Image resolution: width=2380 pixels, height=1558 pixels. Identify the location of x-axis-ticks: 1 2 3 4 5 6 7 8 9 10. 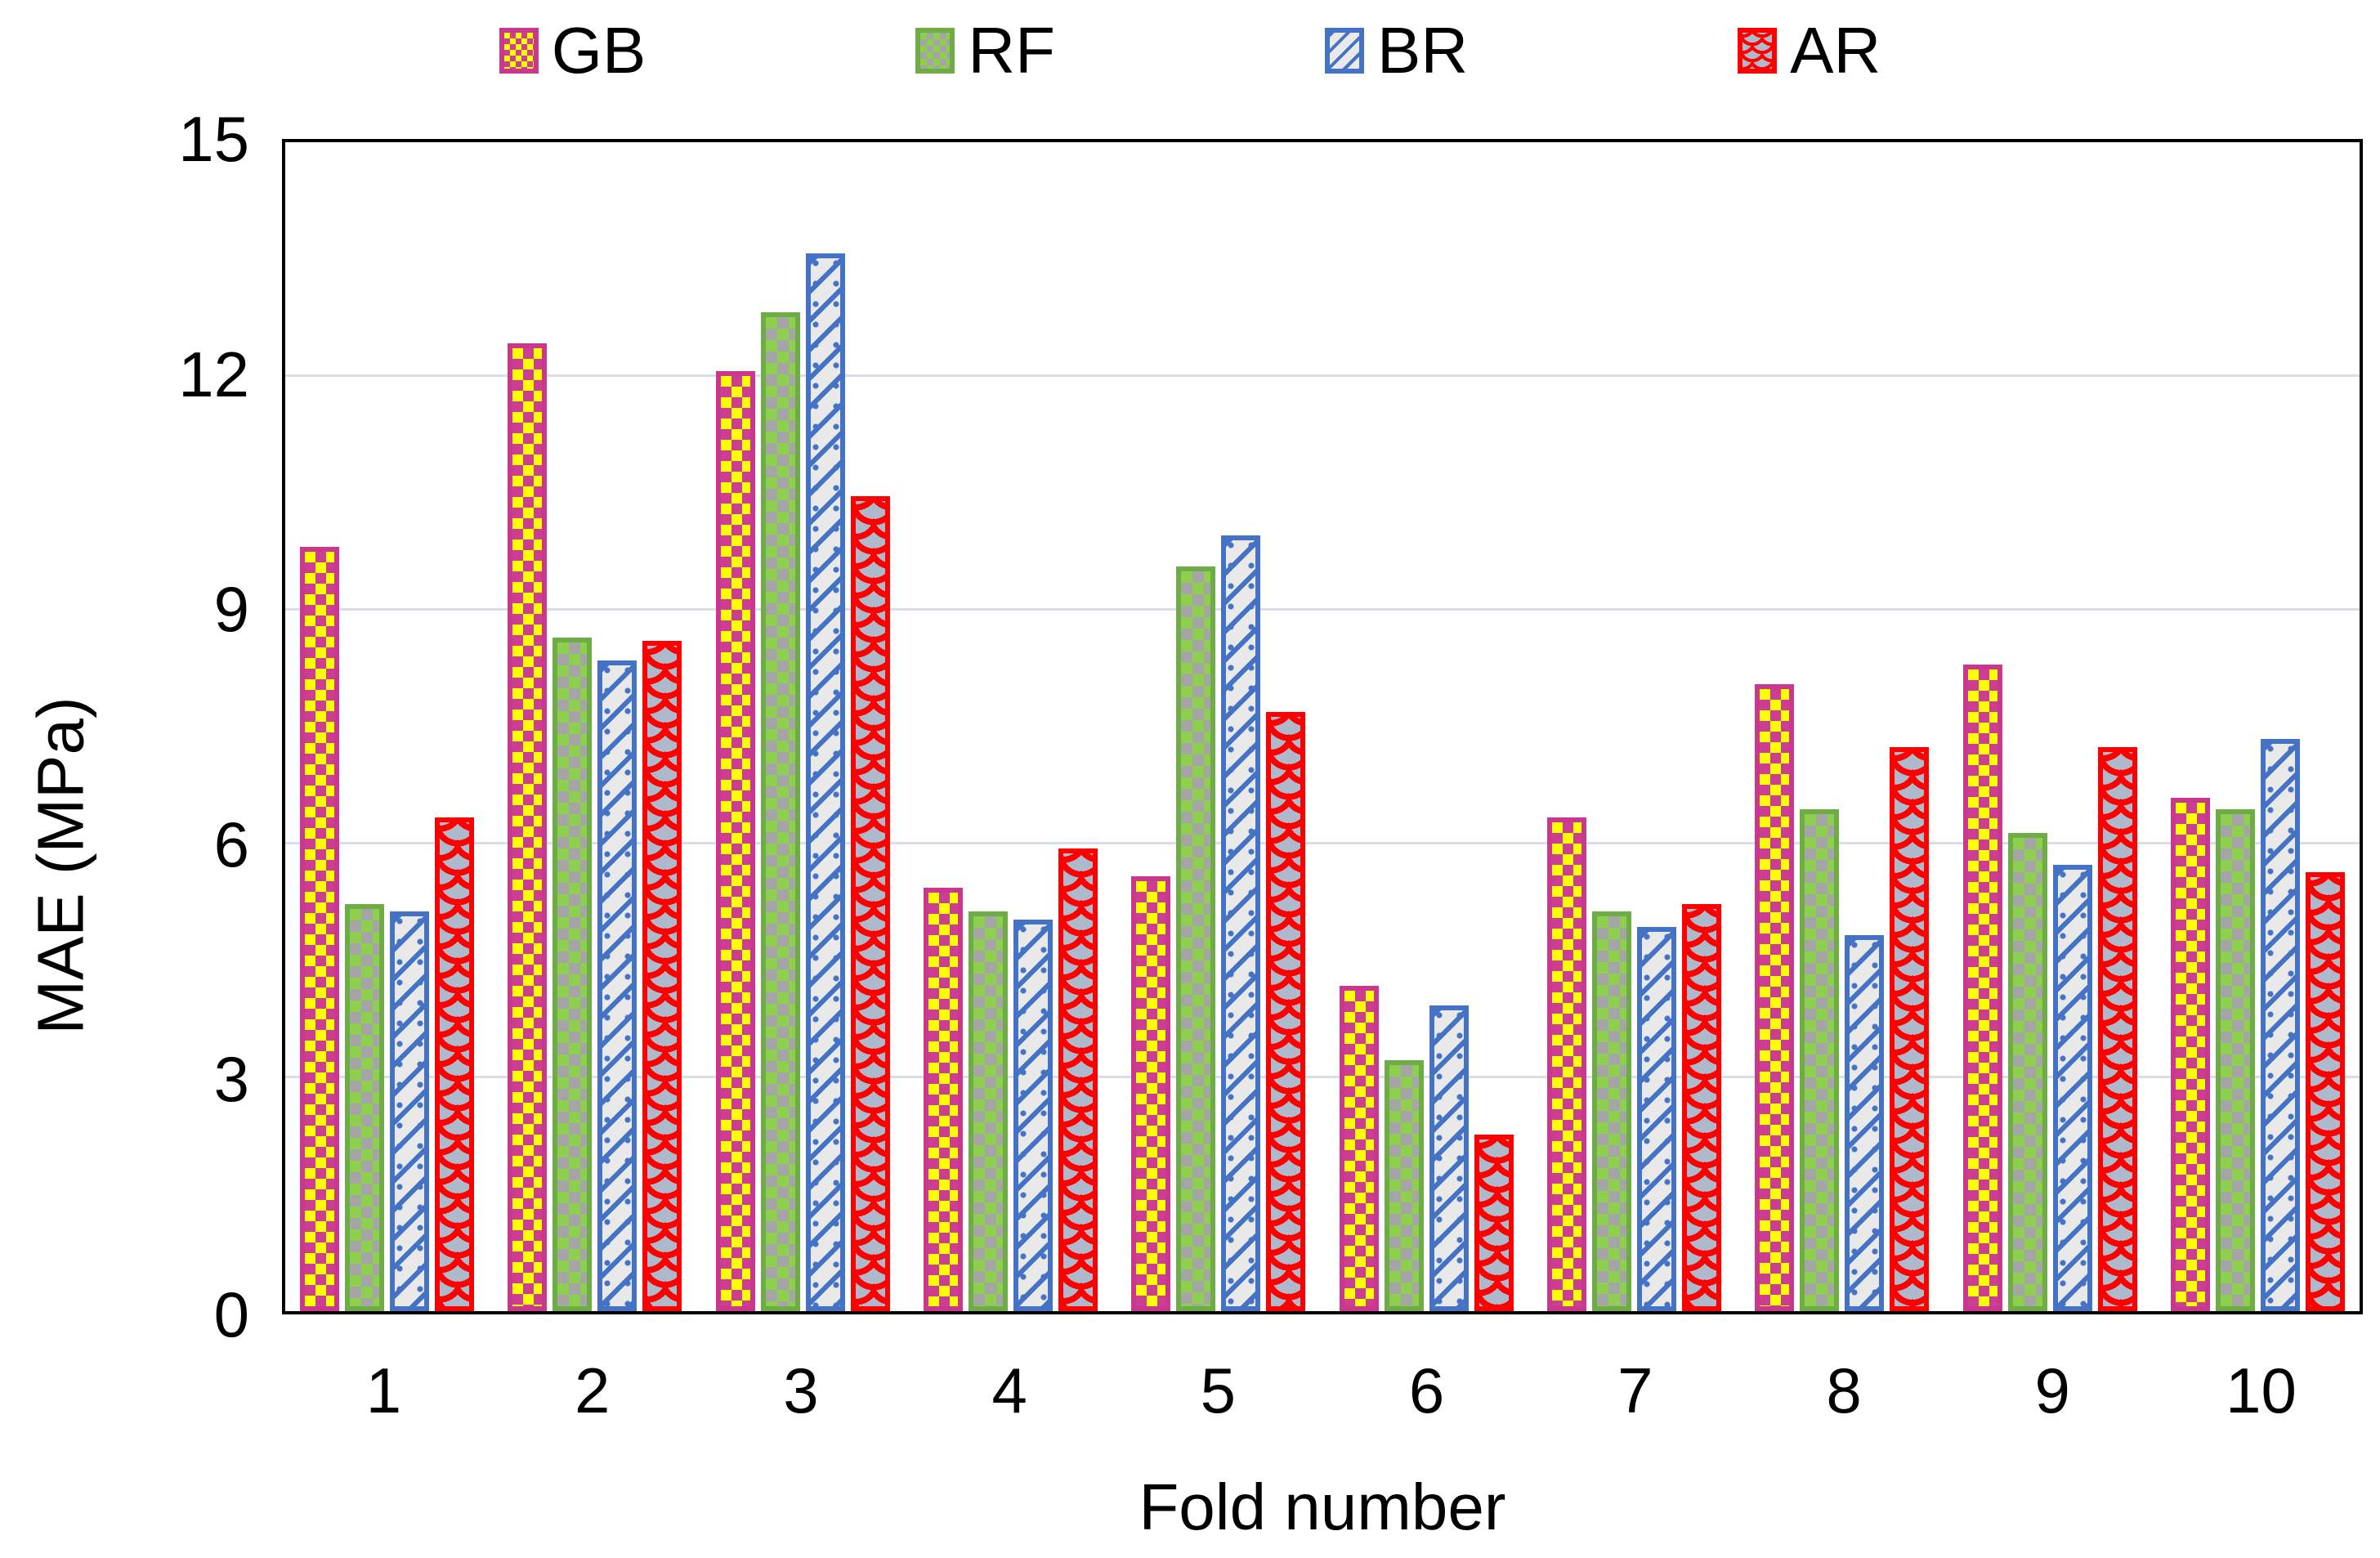
(1322, 1390).